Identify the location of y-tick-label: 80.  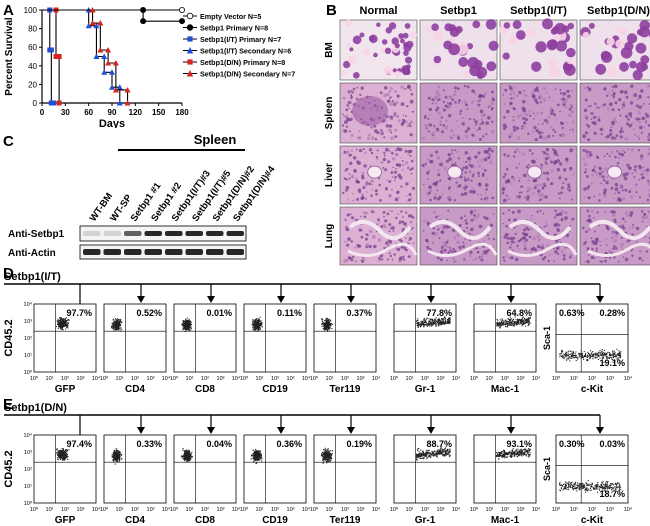
(32, 29).